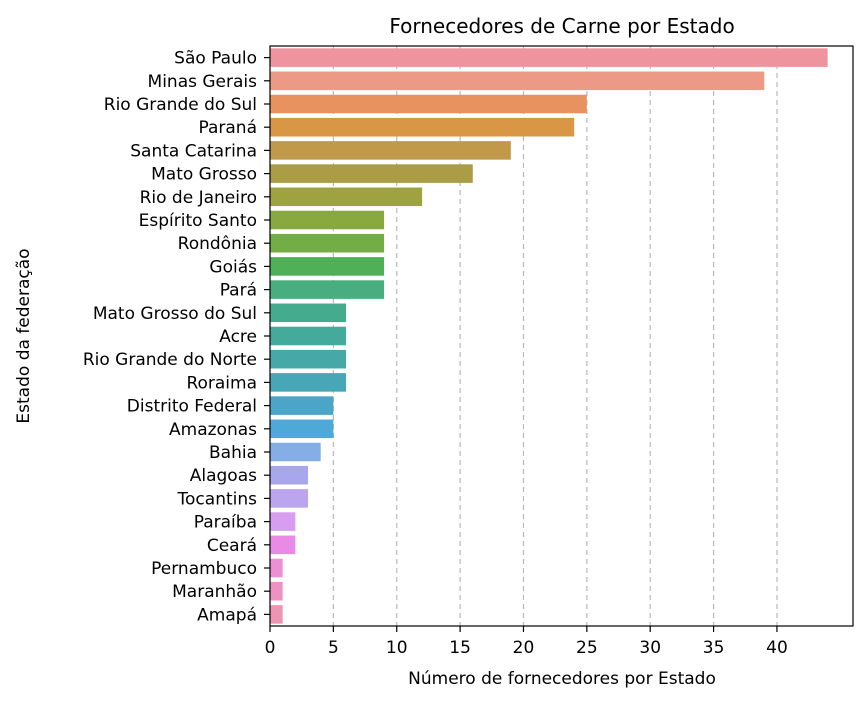  I want to click on y-tick-label: Pará, so click(238, 291).